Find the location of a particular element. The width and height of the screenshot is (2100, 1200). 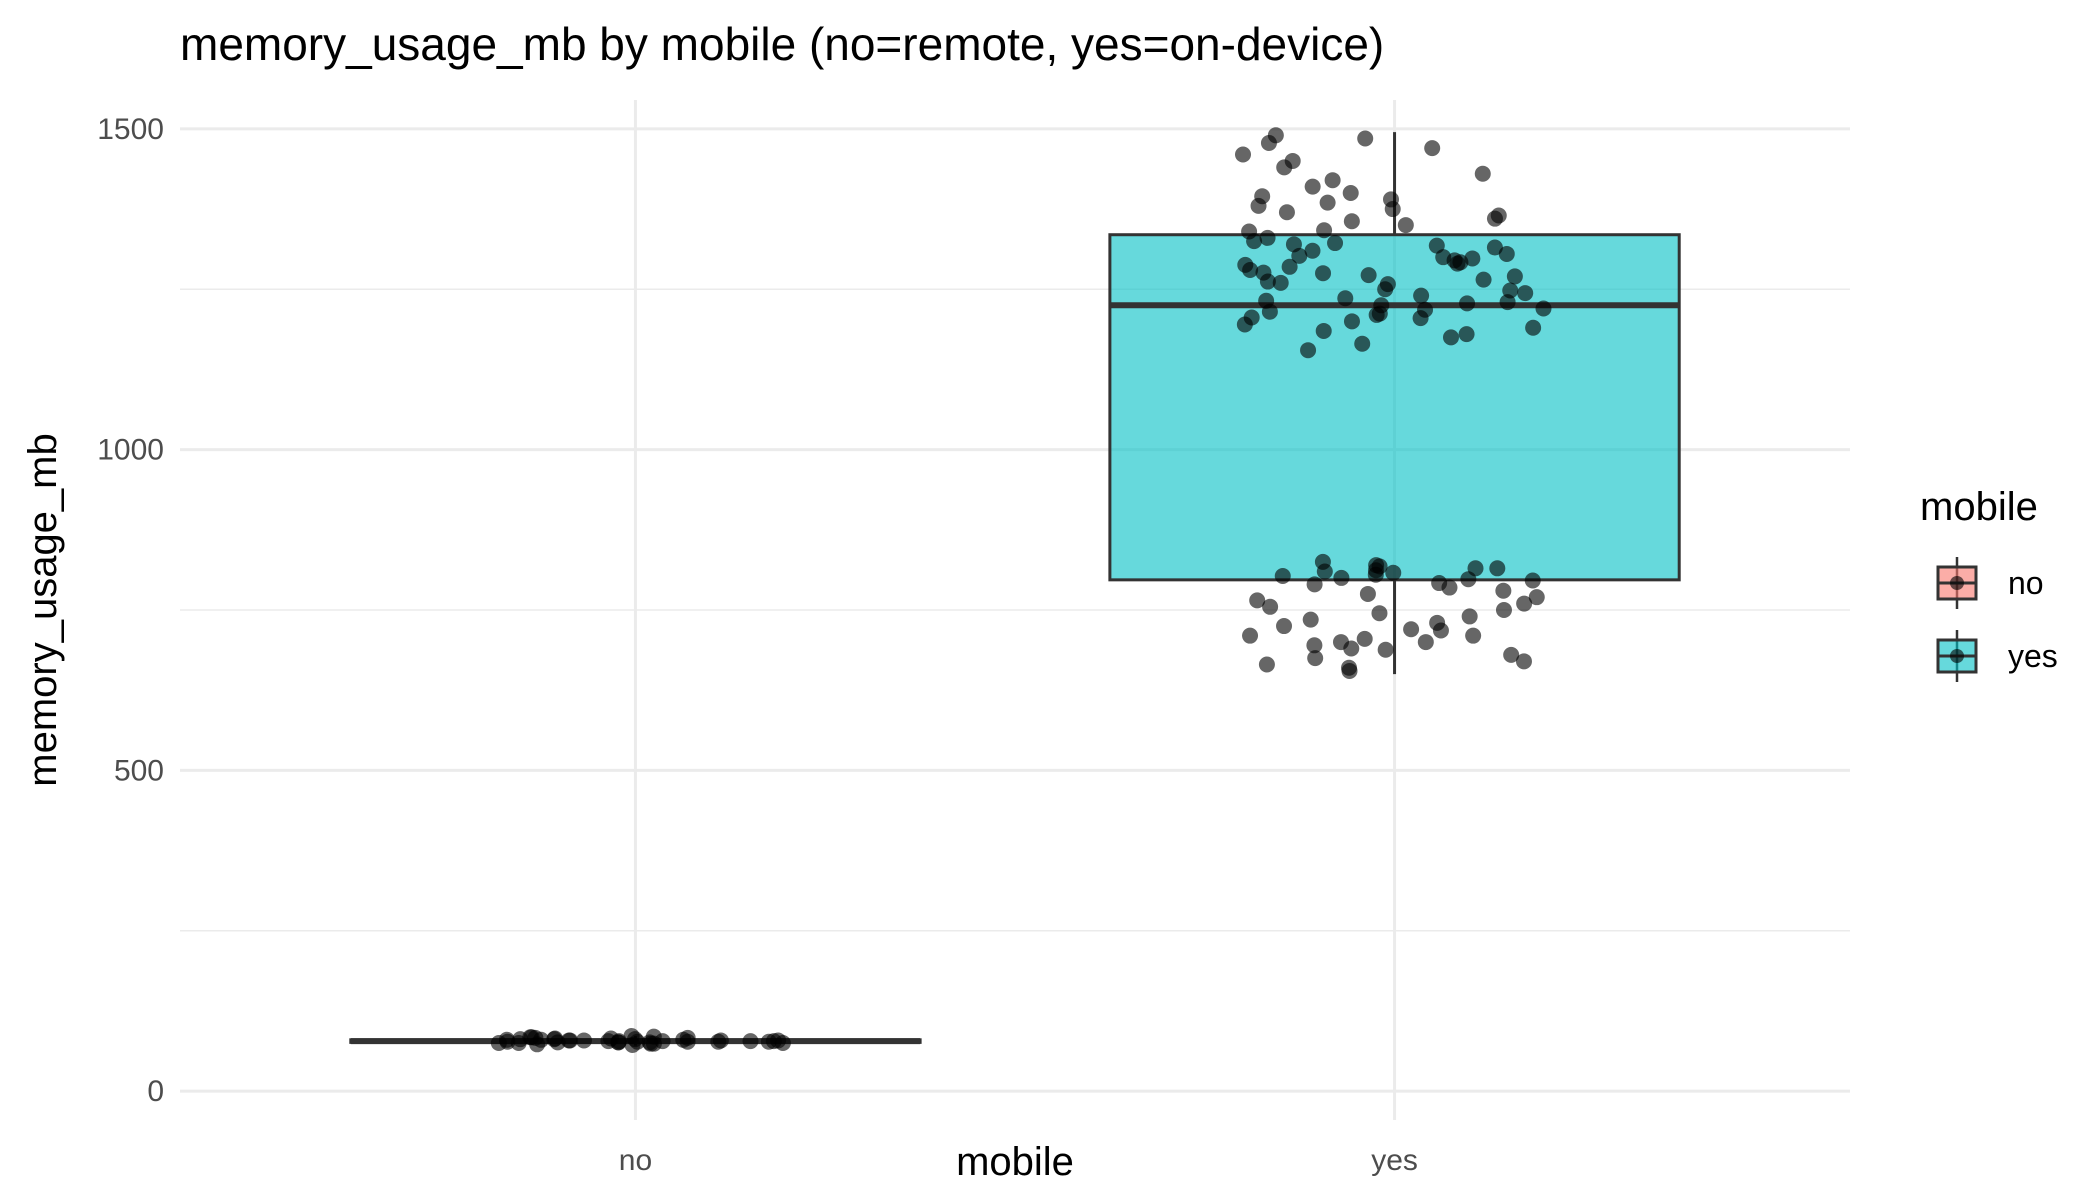

legend-keys: no yes is located at coordinates (1997, 619).